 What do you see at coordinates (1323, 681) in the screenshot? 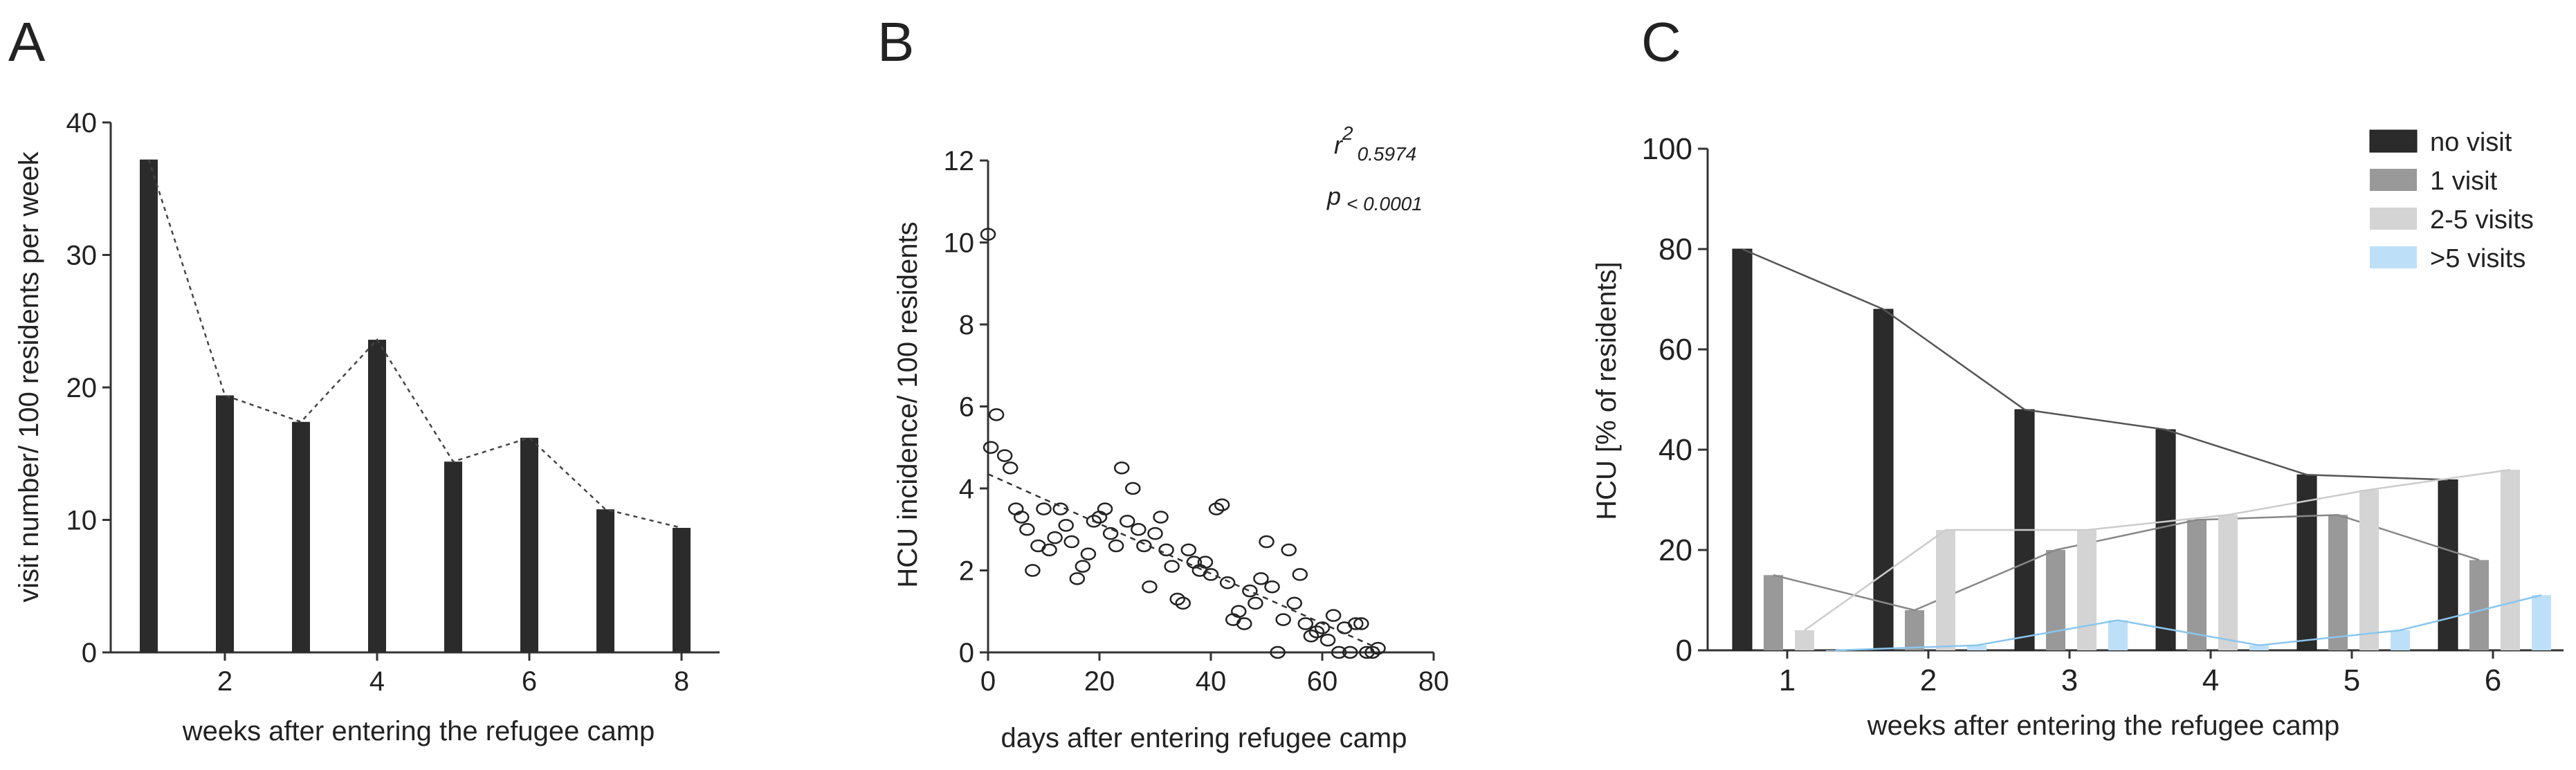
I see `x-tick-label: 60` at bounding box center [1323, 681].